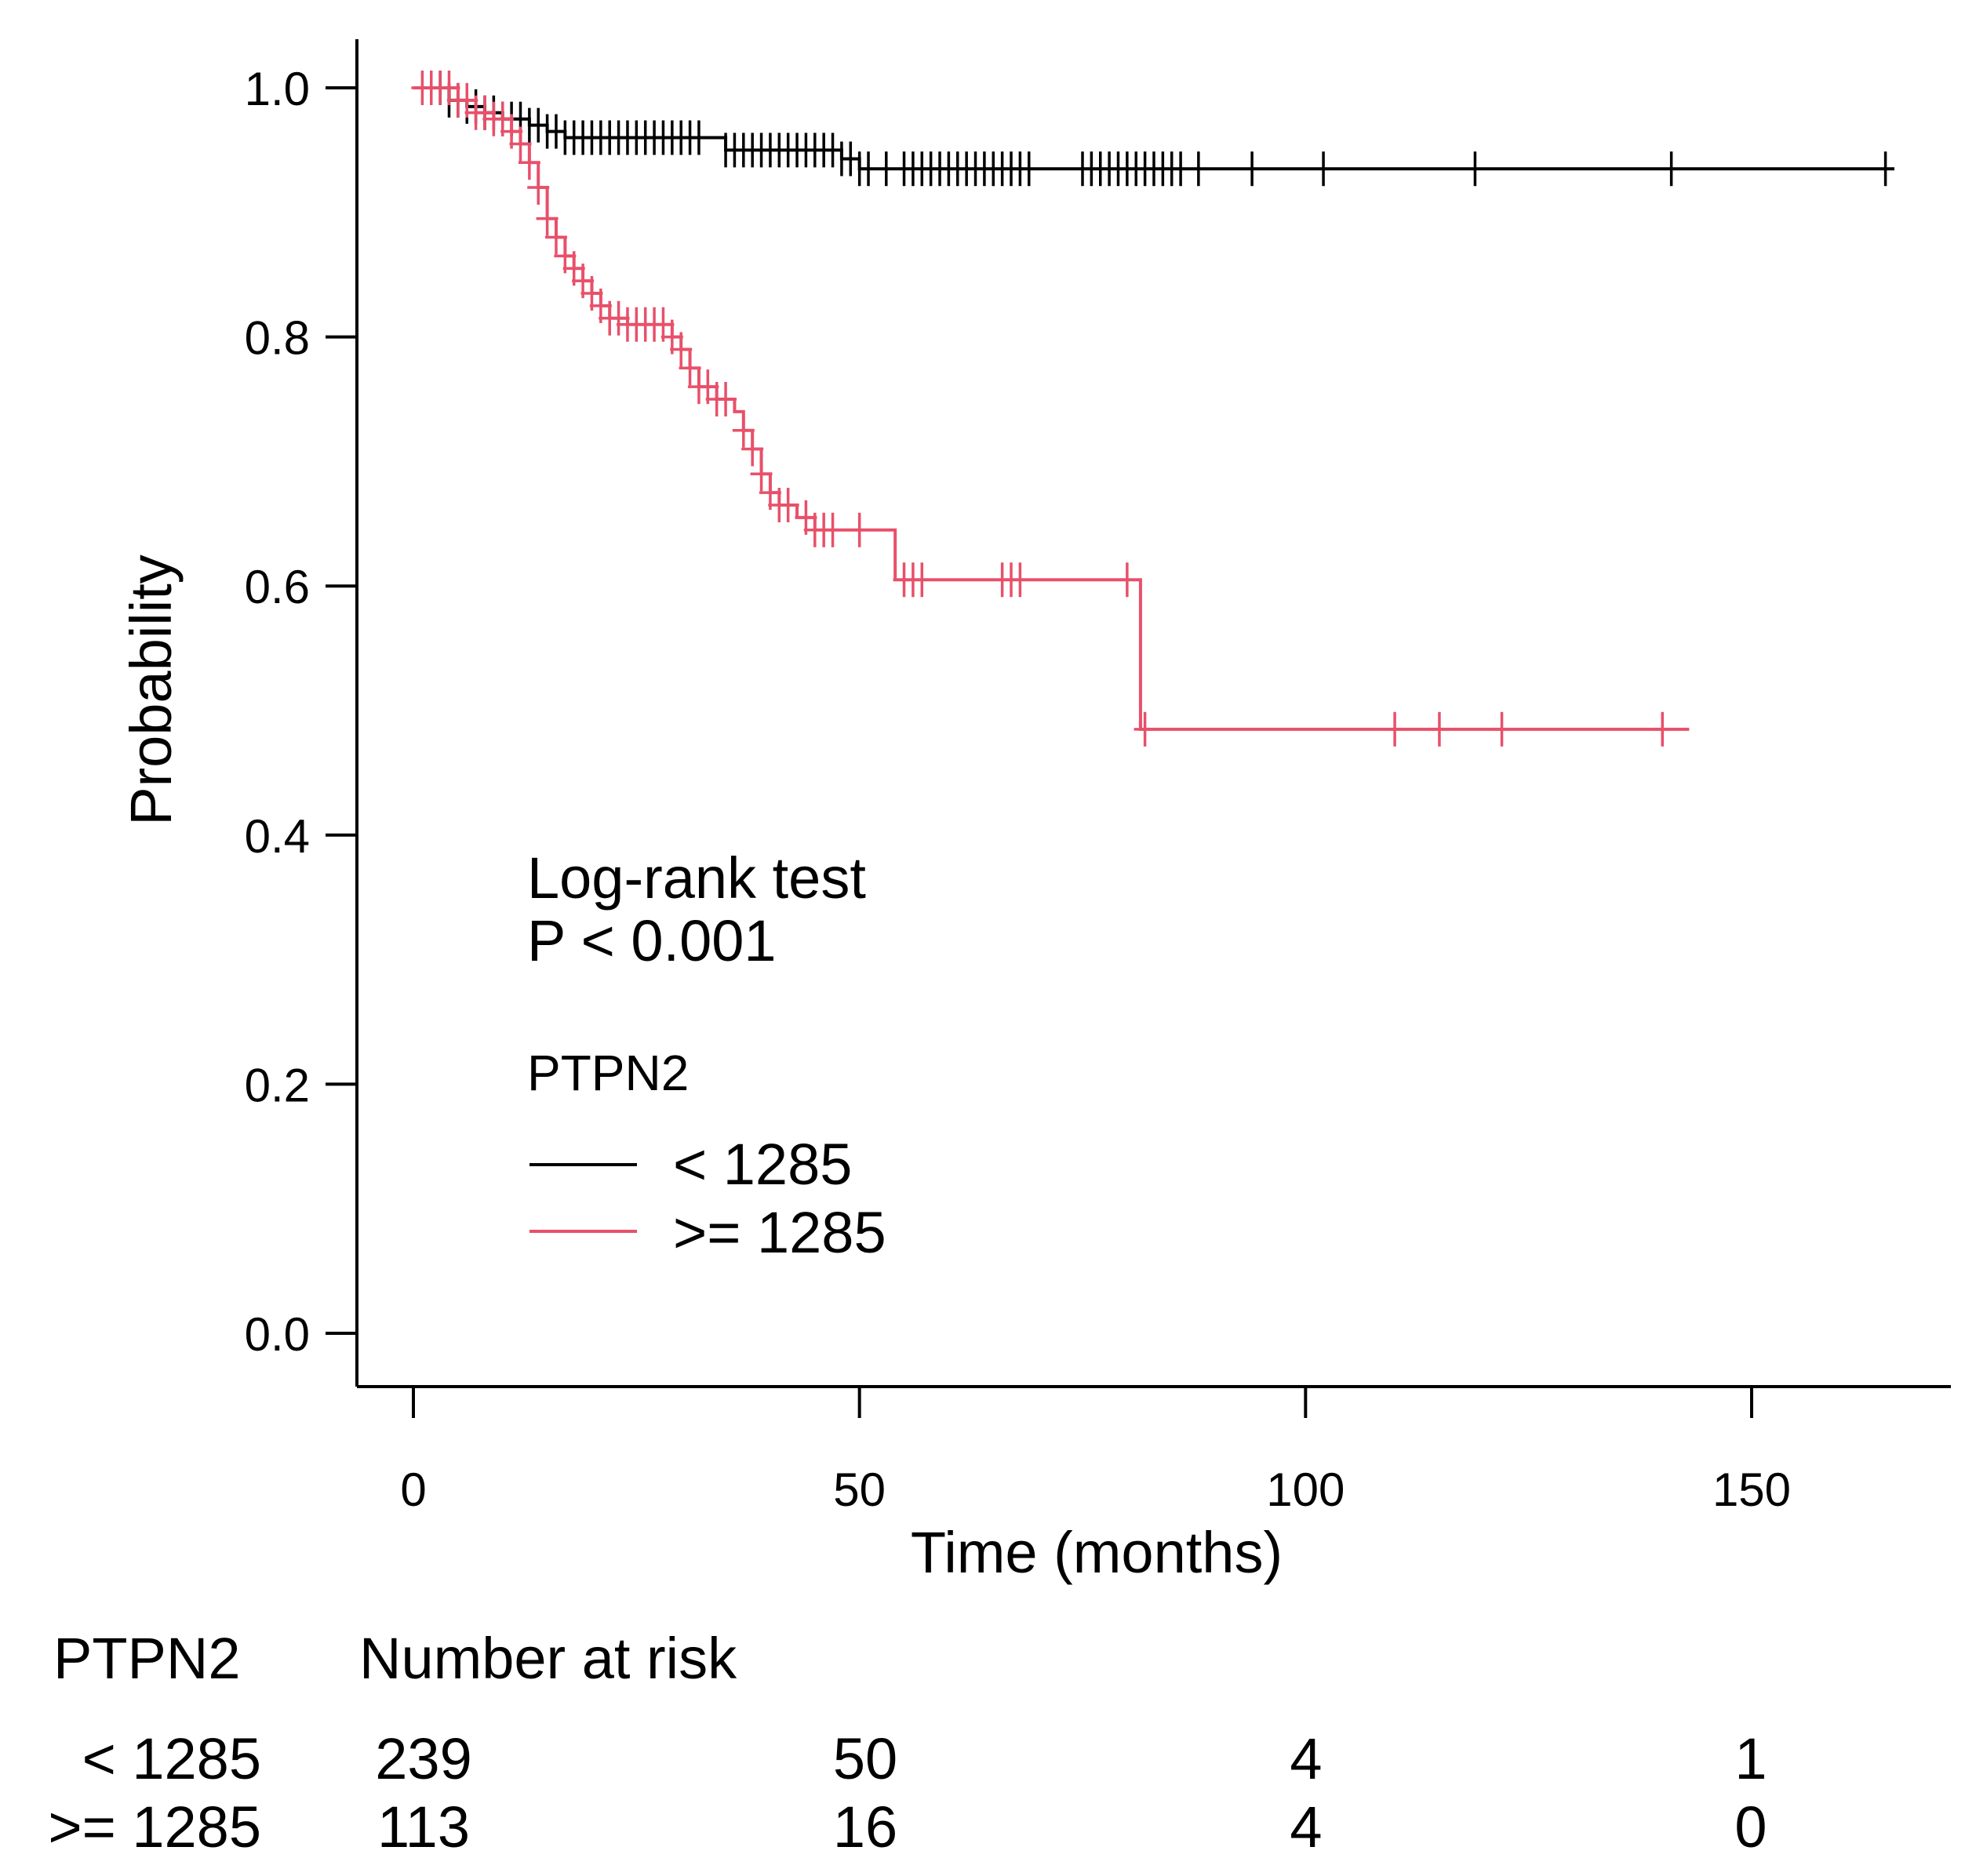 The width and height of the screenshot is (1965, 1876). I want to click on logrank-test-label: Log-rank test, so click(696, 878).